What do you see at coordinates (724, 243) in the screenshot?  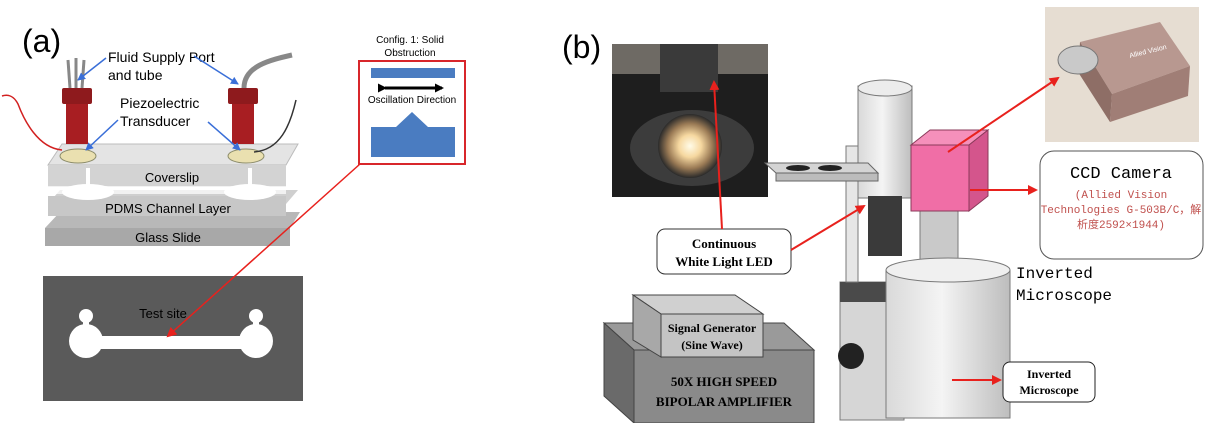 I see `led-label-1: Continuous` at bounding box center [724, 243].